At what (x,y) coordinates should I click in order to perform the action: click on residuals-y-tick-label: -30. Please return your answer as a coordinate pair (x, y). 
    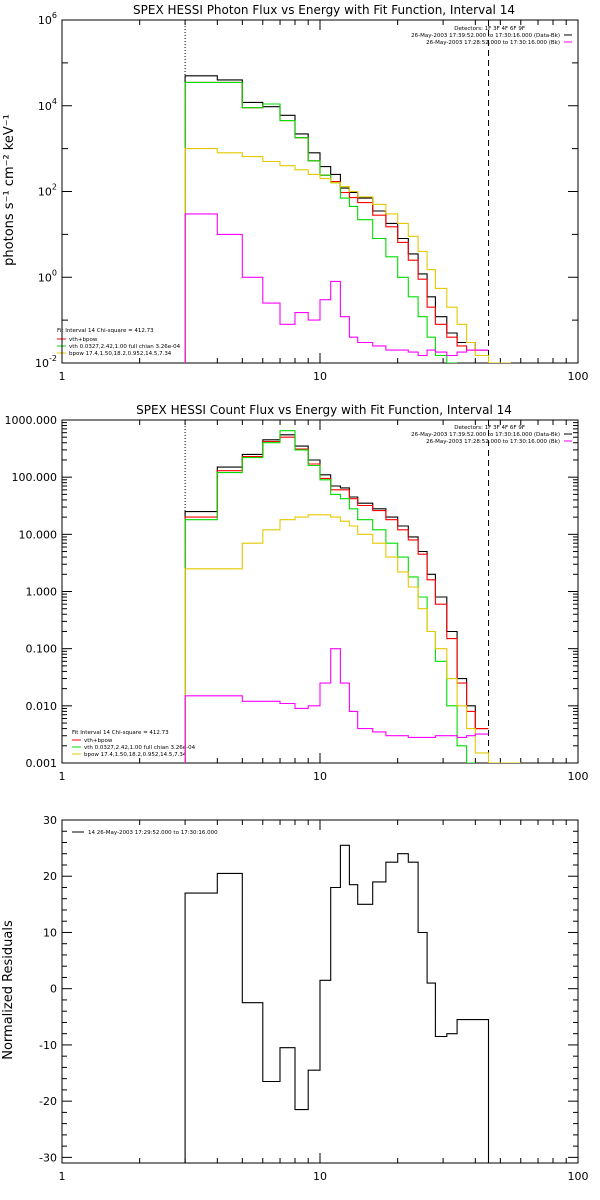
    Looking at the image, I should click on (48, 1157).